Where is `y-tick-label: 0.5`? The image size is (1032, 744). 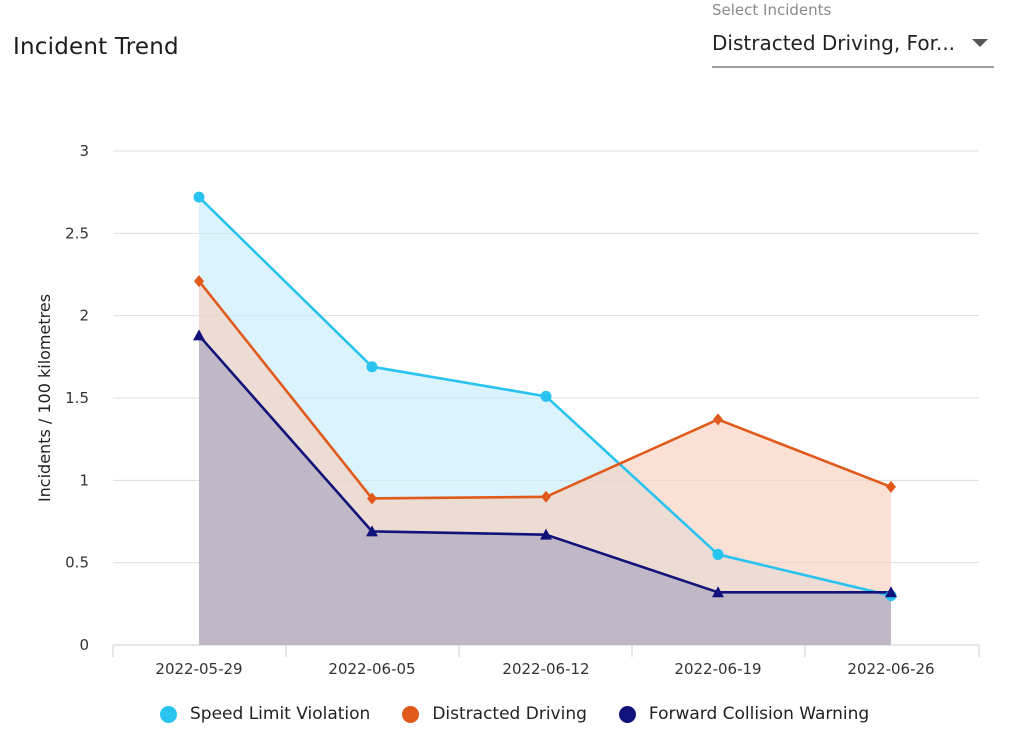
y-tick-label: 0.5 is located at coordinates (77, 563).